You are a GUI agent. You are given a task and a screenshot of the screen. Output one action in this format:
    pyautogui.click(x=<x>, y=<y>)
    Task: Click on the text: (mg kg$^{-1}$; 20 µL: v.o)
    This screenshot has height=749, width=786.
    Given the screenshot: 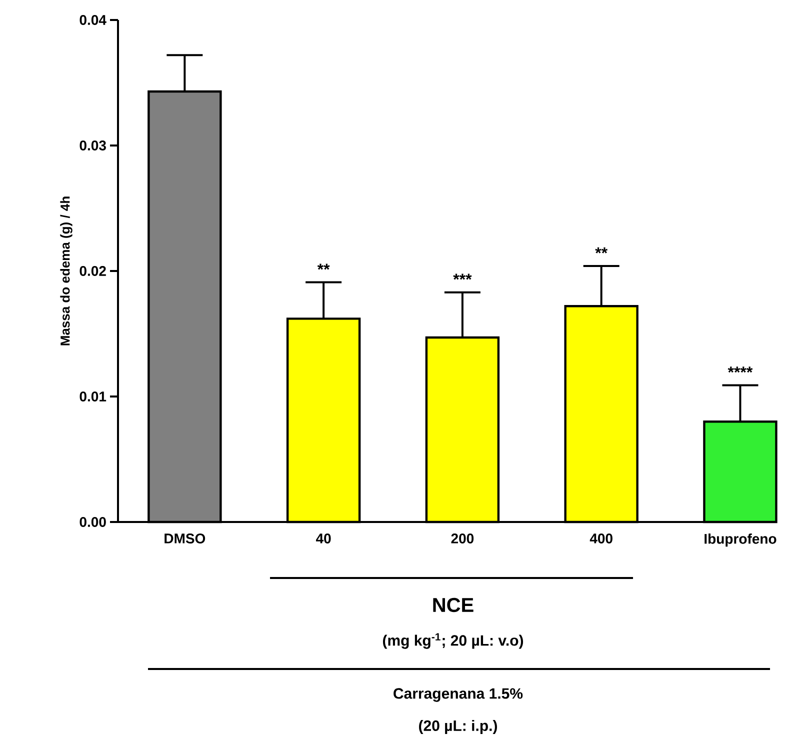 What is the action you would take?
    pyautogui.click(x=453, y=641)
    